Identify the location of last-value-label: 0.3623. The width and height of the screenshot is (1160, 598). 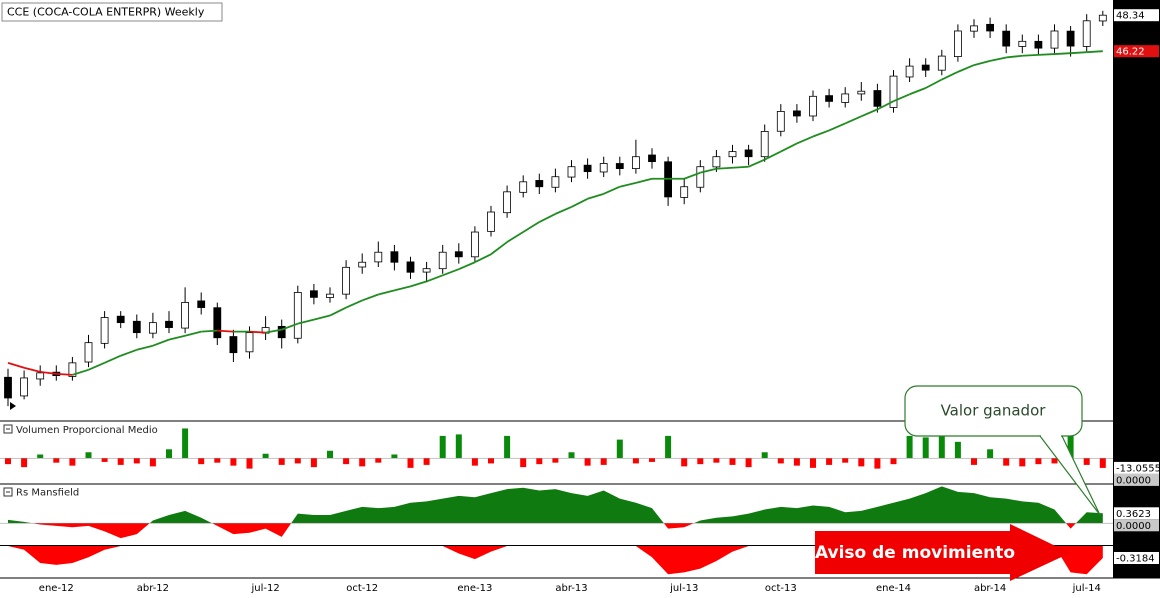
(1133, 514).